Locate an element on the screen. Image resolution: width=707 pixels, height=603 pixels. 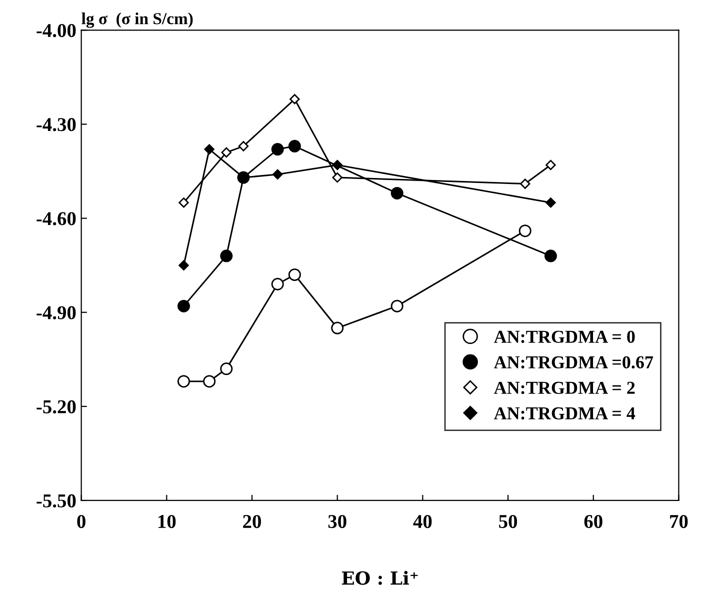
y-tick-label: -4.60 is located at coordinates (56, 219).